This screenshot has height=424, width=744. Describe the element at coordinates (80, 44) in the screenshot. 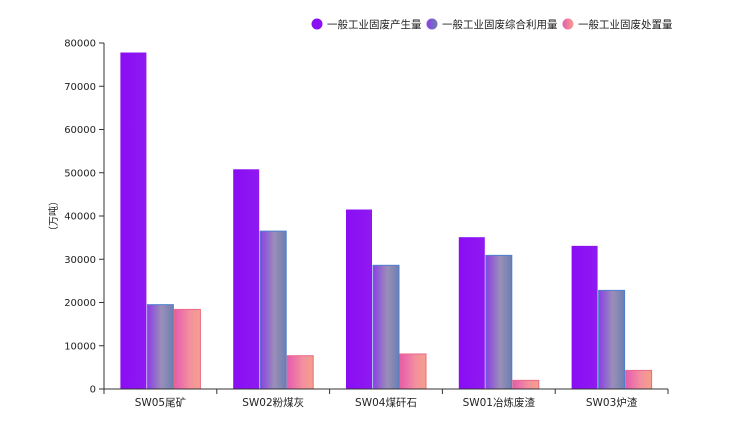

I see `y-tick-label: 80000` at that location.